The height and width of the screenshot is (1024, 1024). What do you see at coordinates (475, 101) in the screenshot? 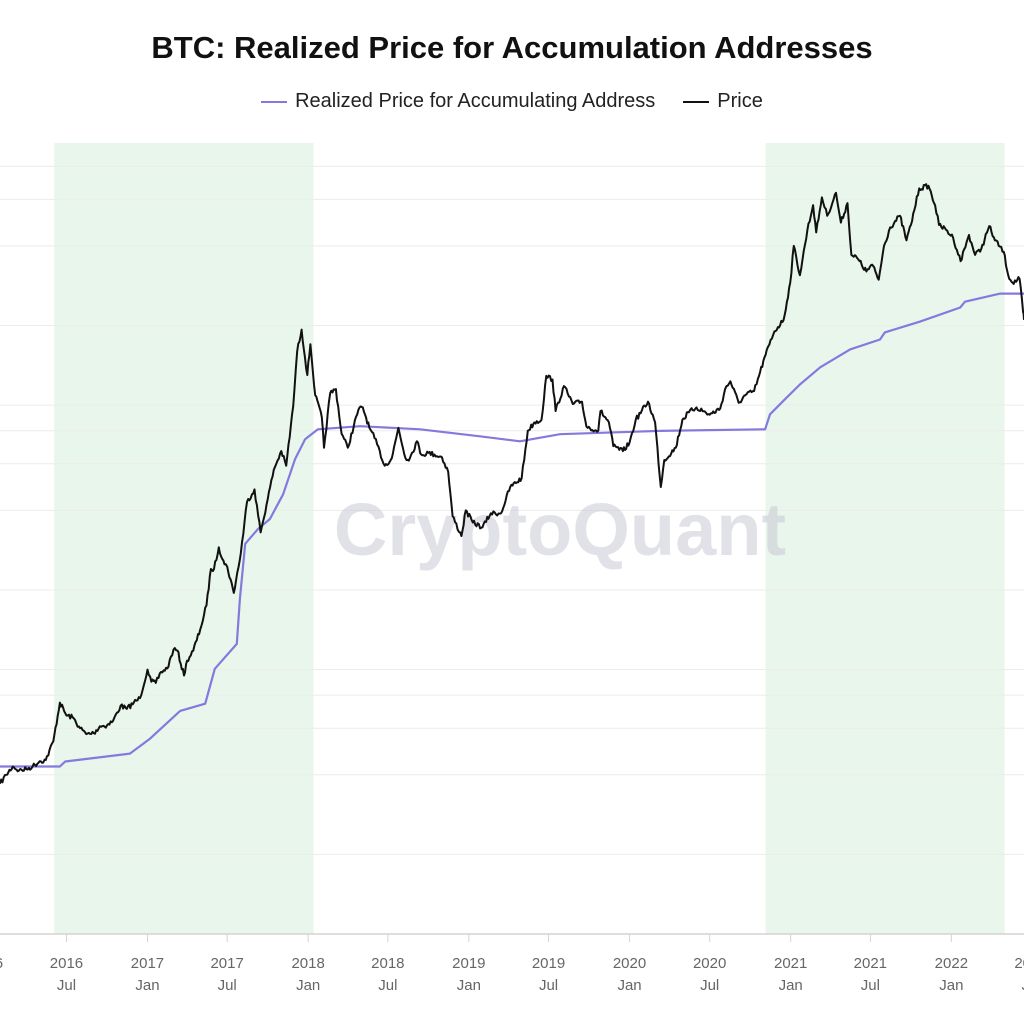
I see `legend-label-realized-price: Realized Price for Accumulating Address` at bounding box center [475, 101].